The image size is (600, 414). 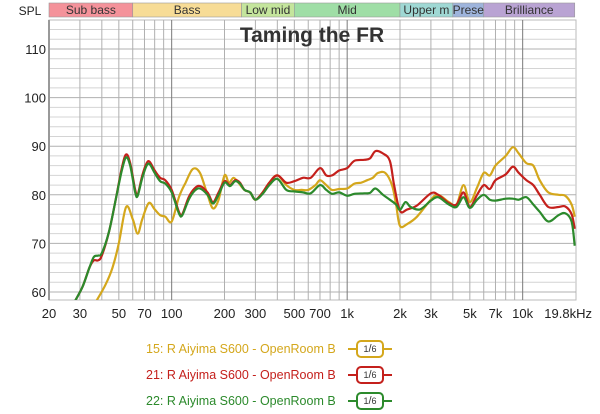 What do you see at coordinates (294, 313) in the screenshot?
I see `x-tick-label: 500` at bounding box center [294, 313].